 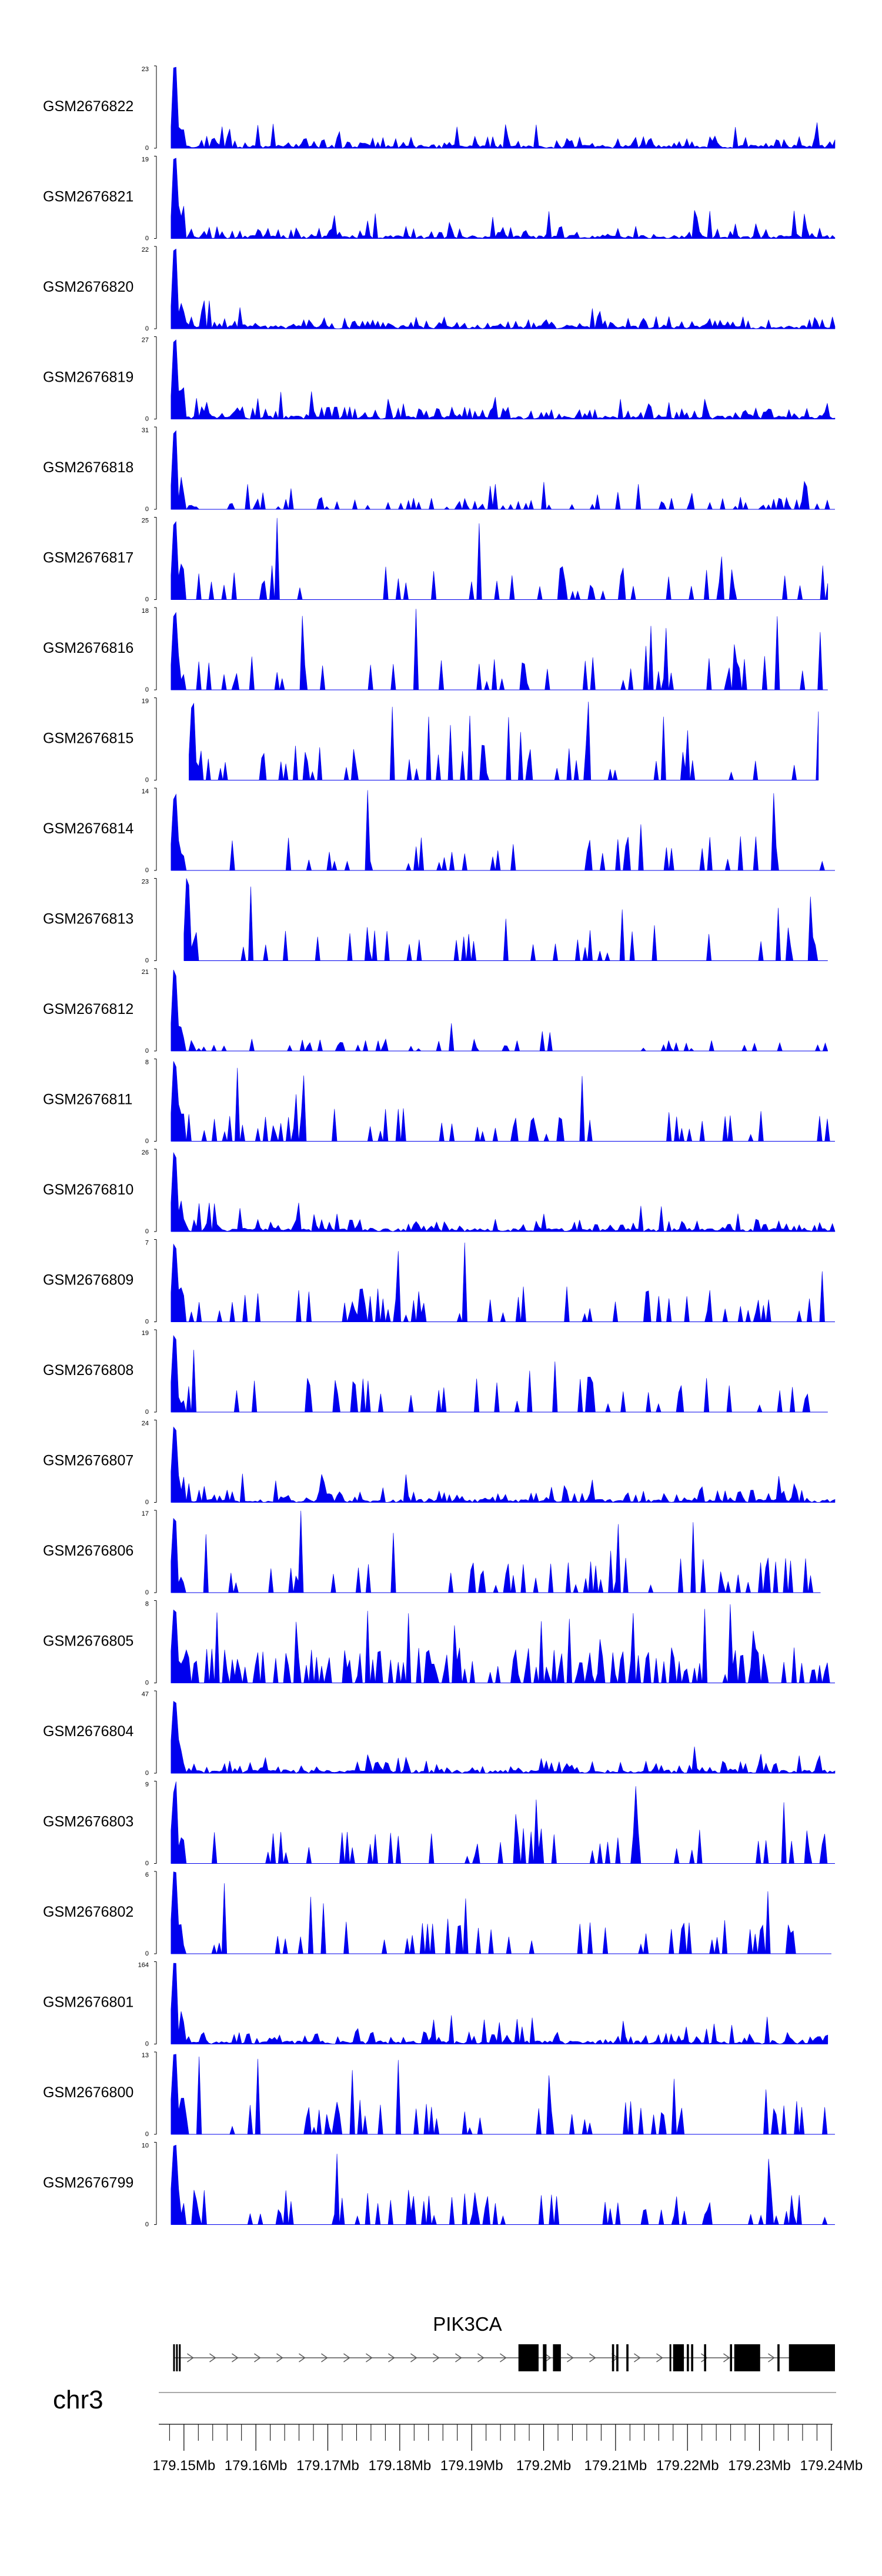 What do you see at coordinates (88, 2002) in the screenshot?
I see `track-label: GSM2676801` at bounding box center [88, 2002].